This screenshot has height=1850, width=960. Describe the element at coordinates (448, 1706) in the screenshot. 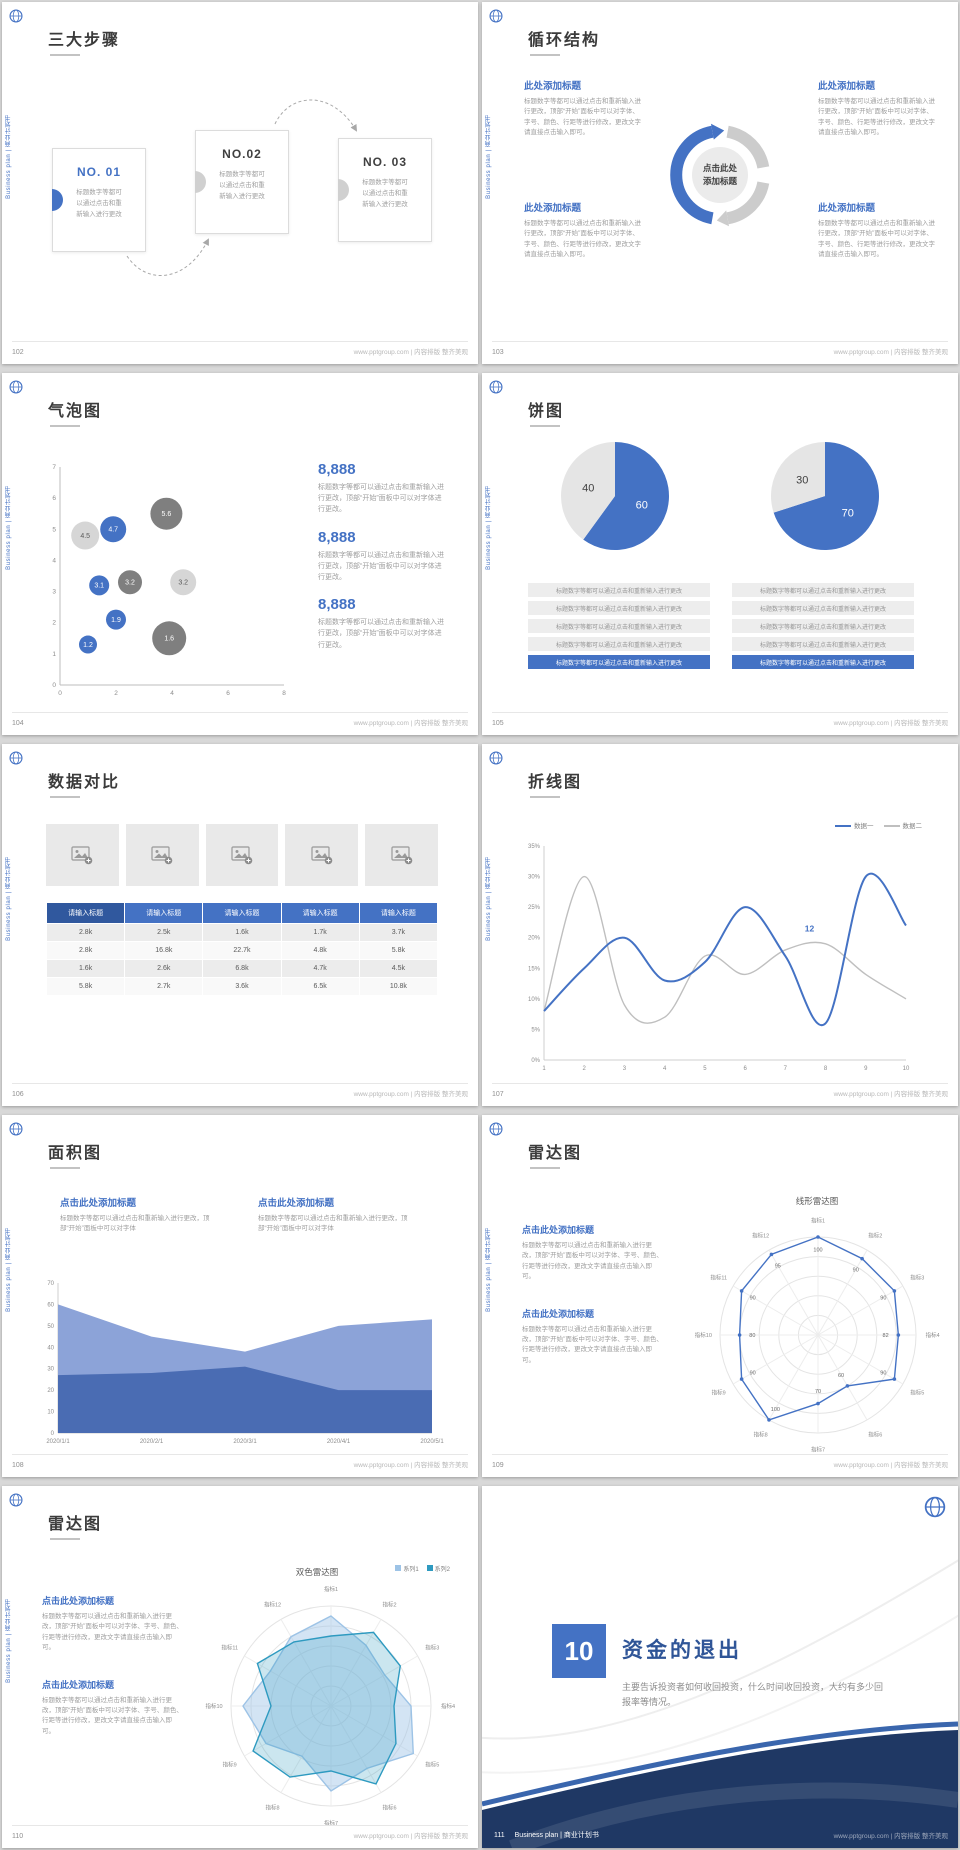

I see `svg-text: 指标4` at that location.